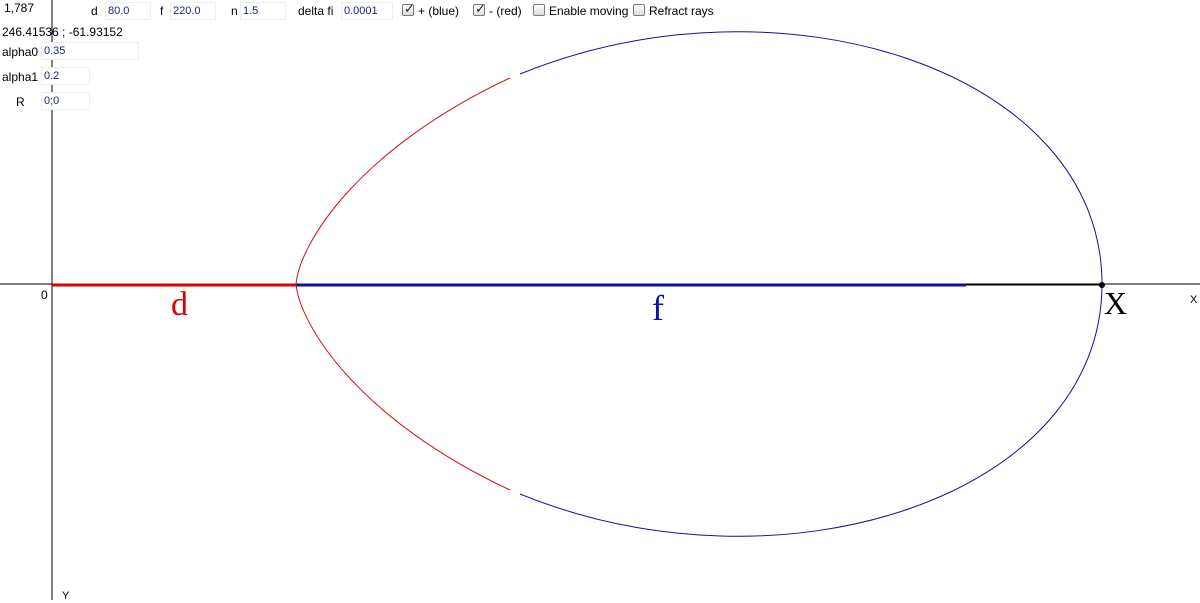  What do you see at coordinates (65, 76) in the screenshot?
I see `alpha1-field` at bounding box center [65, 76].